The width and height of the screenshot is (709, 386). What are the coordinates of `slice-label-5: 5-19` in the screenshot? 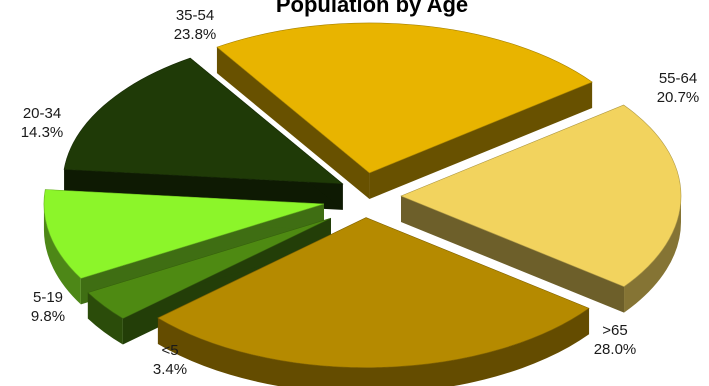 It's located at (48, 297).